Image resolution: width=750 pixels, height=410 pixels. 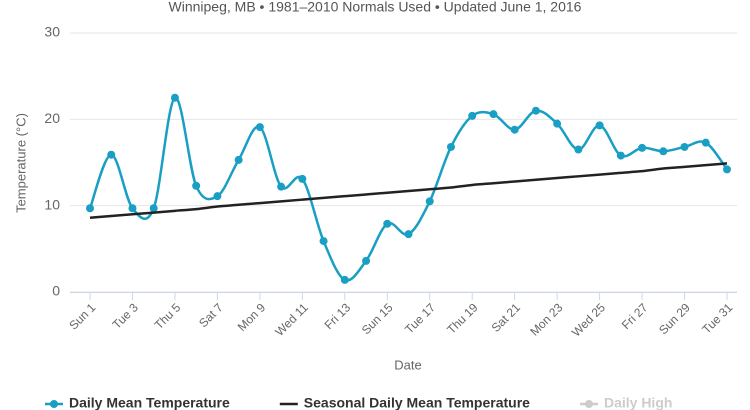 I want to click on x-tick-label: Sun 29, so click(x=674, y=318).